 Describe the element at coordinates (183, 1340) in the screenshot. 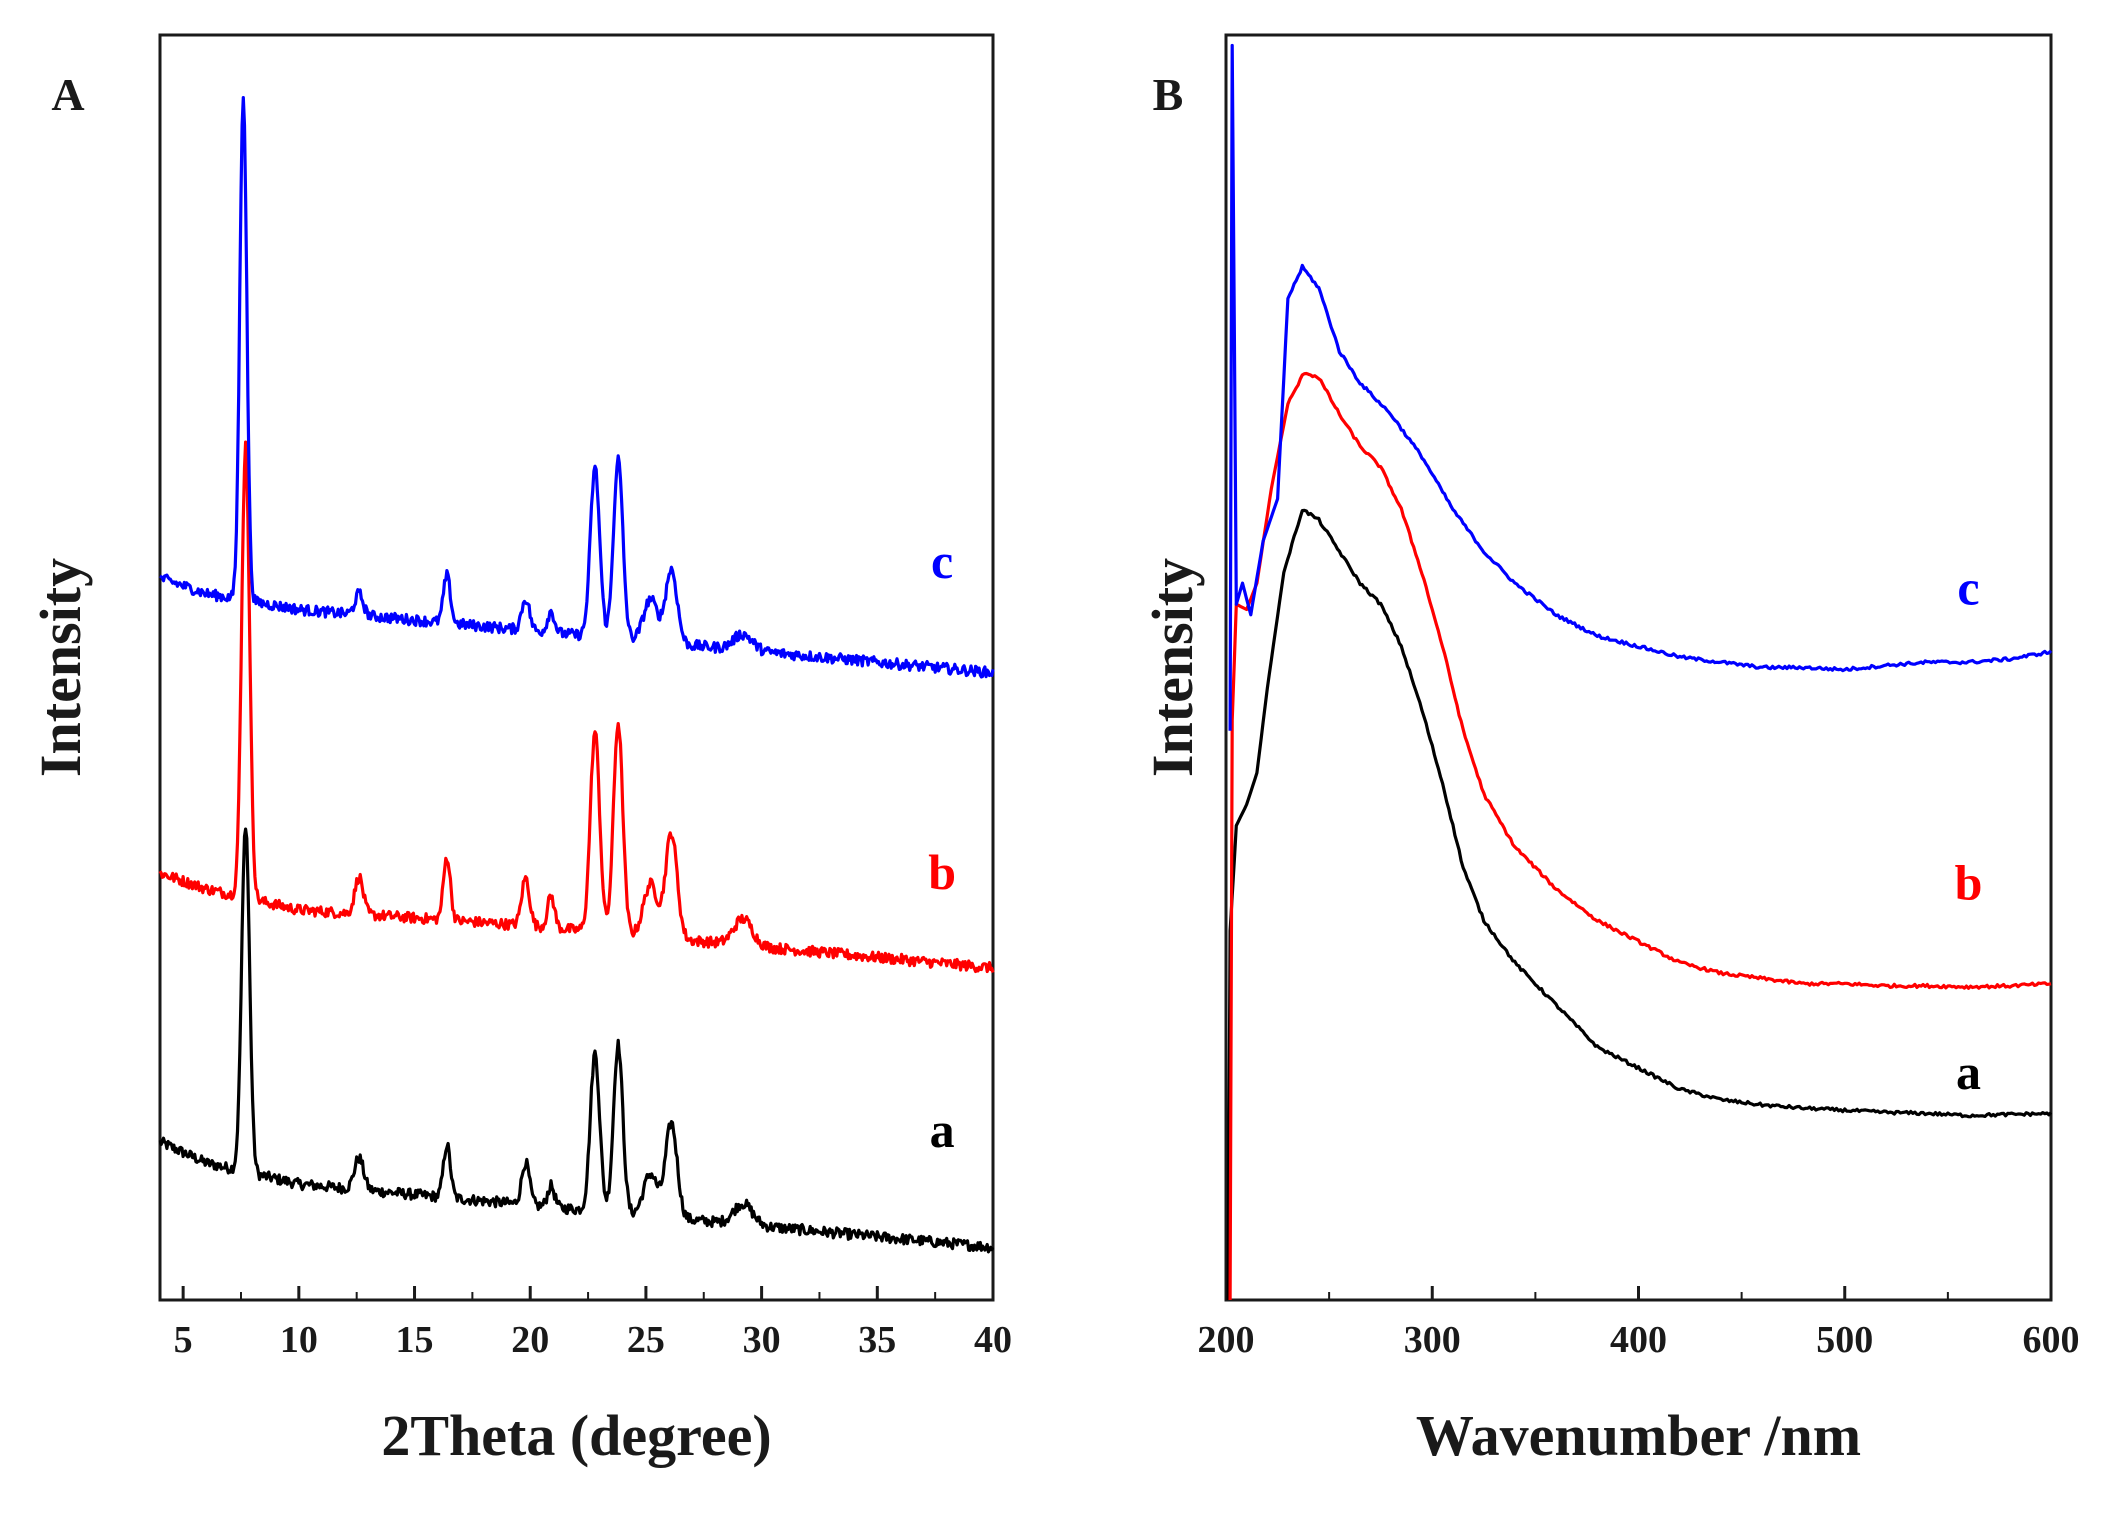

I see `x-tick-label: 5` at that location.